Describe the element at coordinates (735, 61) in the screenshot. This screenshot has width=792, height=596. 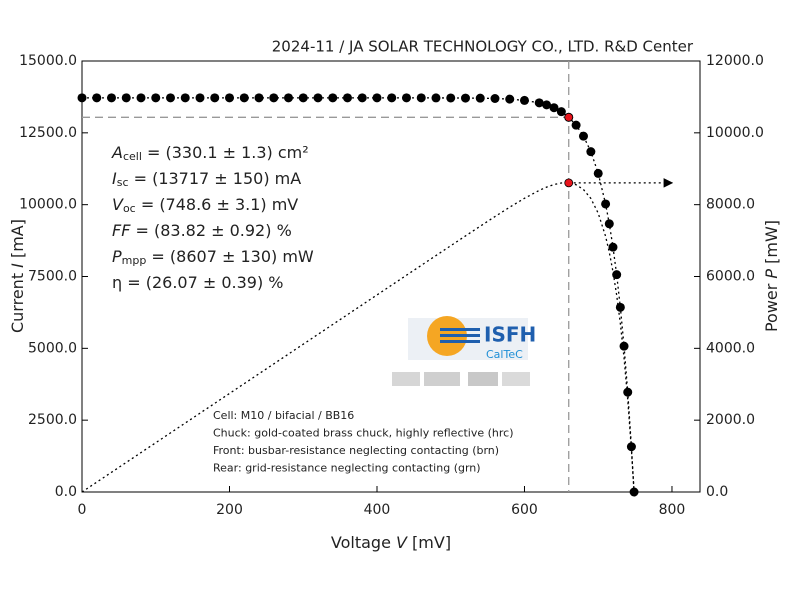
I see `y2-tick-label: 12000.0` at that location.